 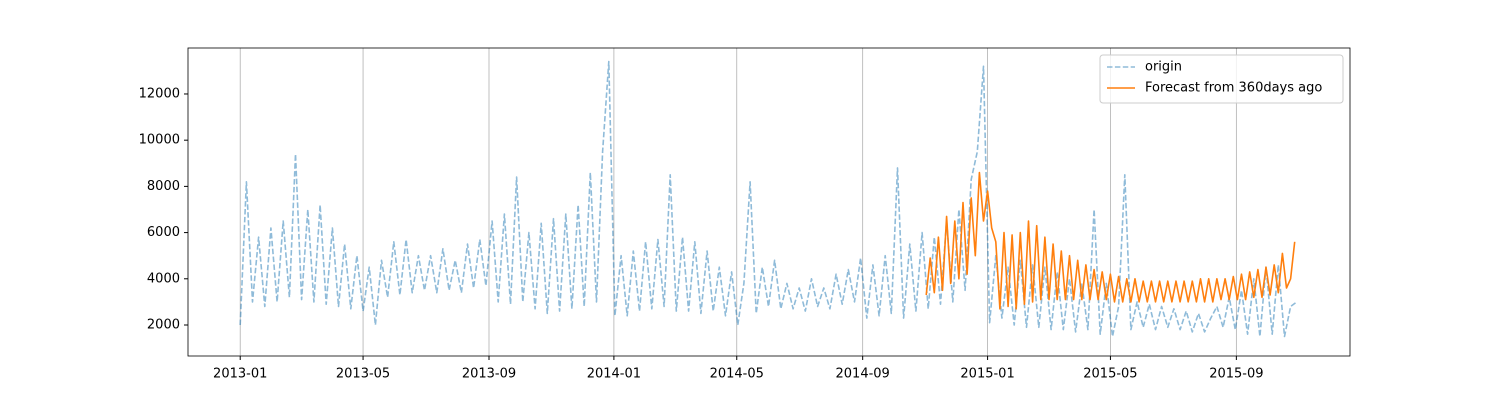 I want to click on x-tick-label: 2014-01, so click(x=614, y=374).